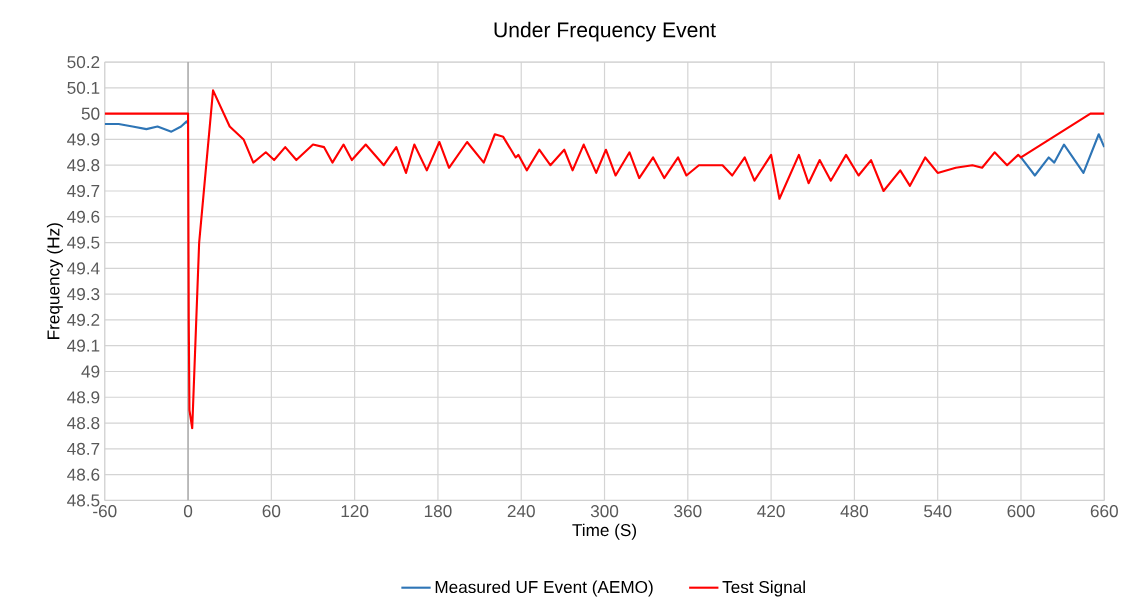  I want to click on x-axis-title: Time (S), so click(604, 531).